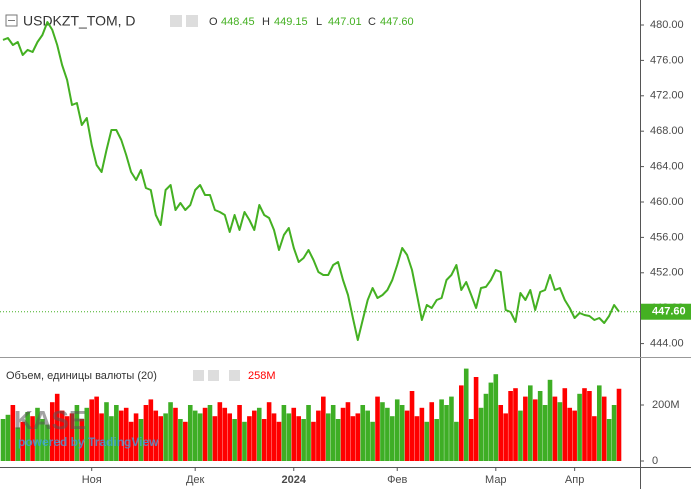 The width and height of the screenshot is (691, 489). What do you see at coordinates (79, 21) in the screenshot?
I see `symbol-title: USDKZT_TOM, D` at bounding box center [79, 21].